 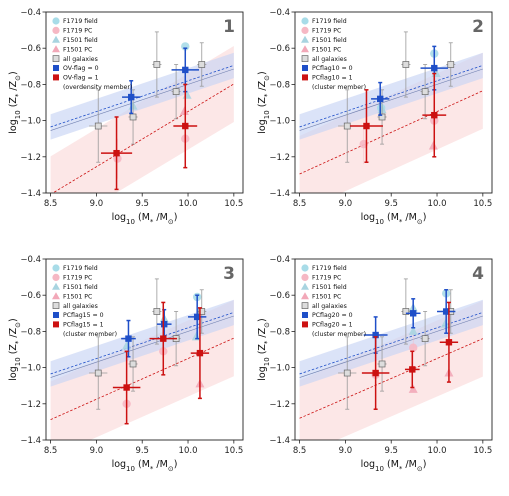 I want to click on axes-frame, so click(x=144, y=349).